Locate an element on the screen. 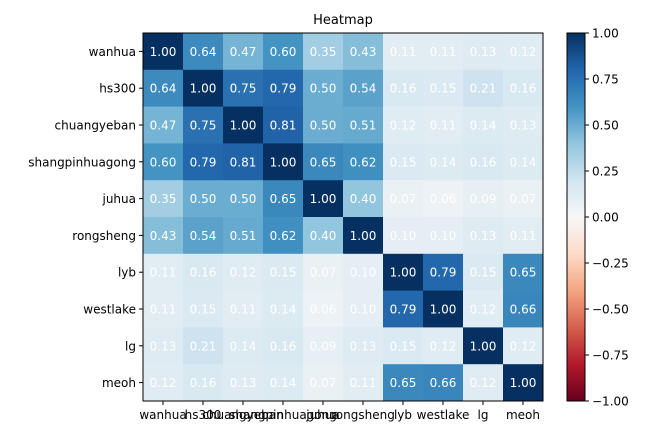  y-tick-label: lg is located at coordinates (130, 346).